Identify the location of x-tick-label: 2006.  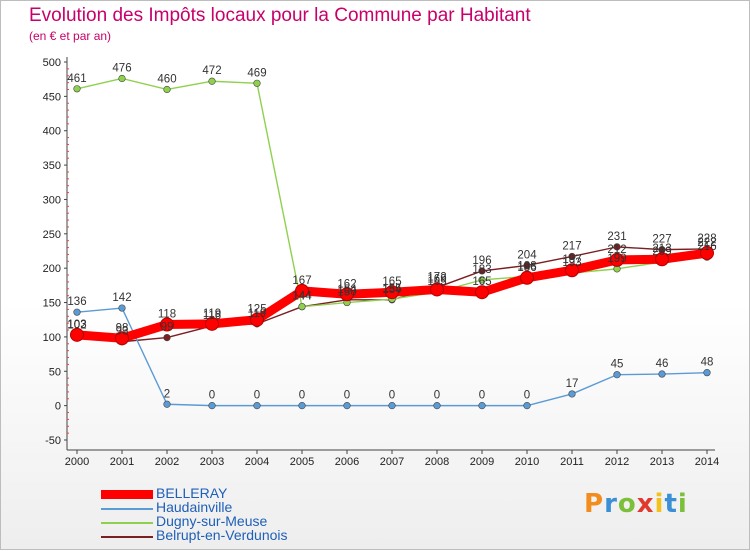
(347, 462).